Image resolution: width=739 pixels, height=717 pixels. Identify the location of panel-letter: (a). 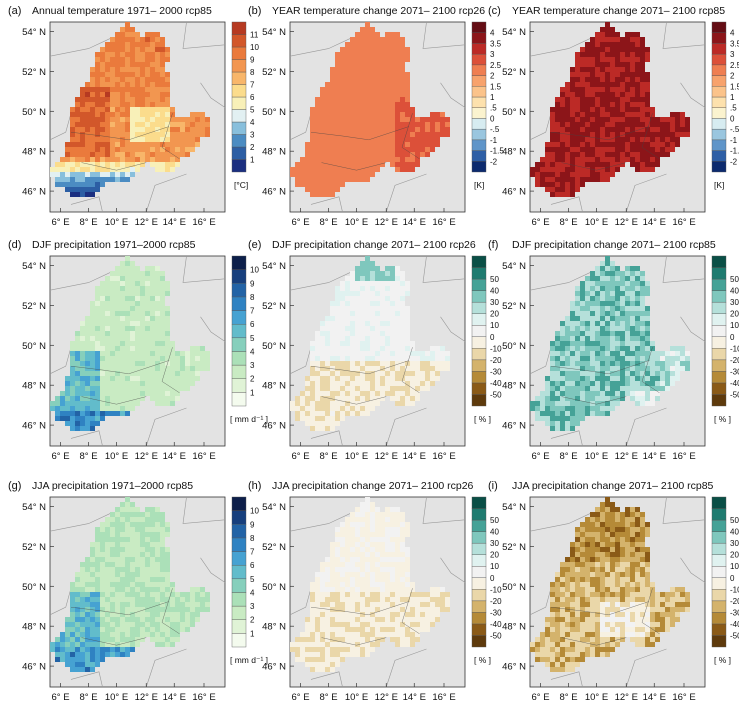
(14, 11).